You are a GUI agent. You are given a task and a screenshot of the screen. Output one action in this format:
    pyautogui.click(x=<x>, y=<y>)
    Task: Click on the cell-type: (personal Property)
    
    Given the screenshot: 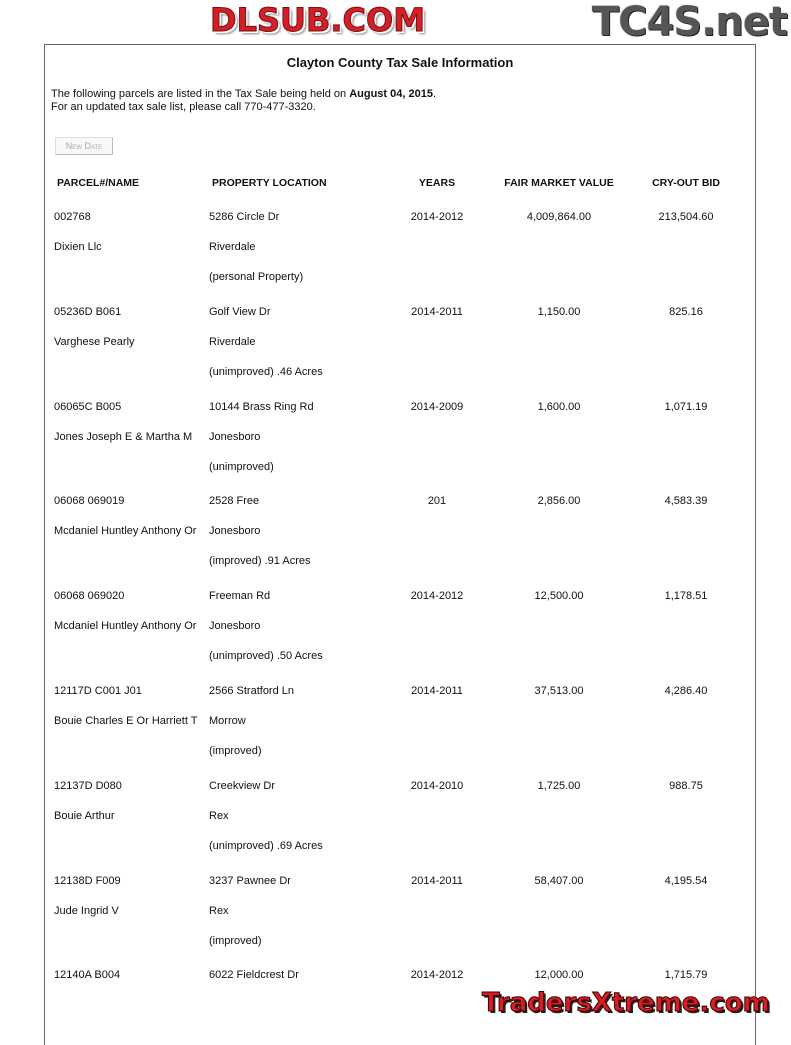 What is the action you would take?
    pyautogui.click(x=256, y=277)
    